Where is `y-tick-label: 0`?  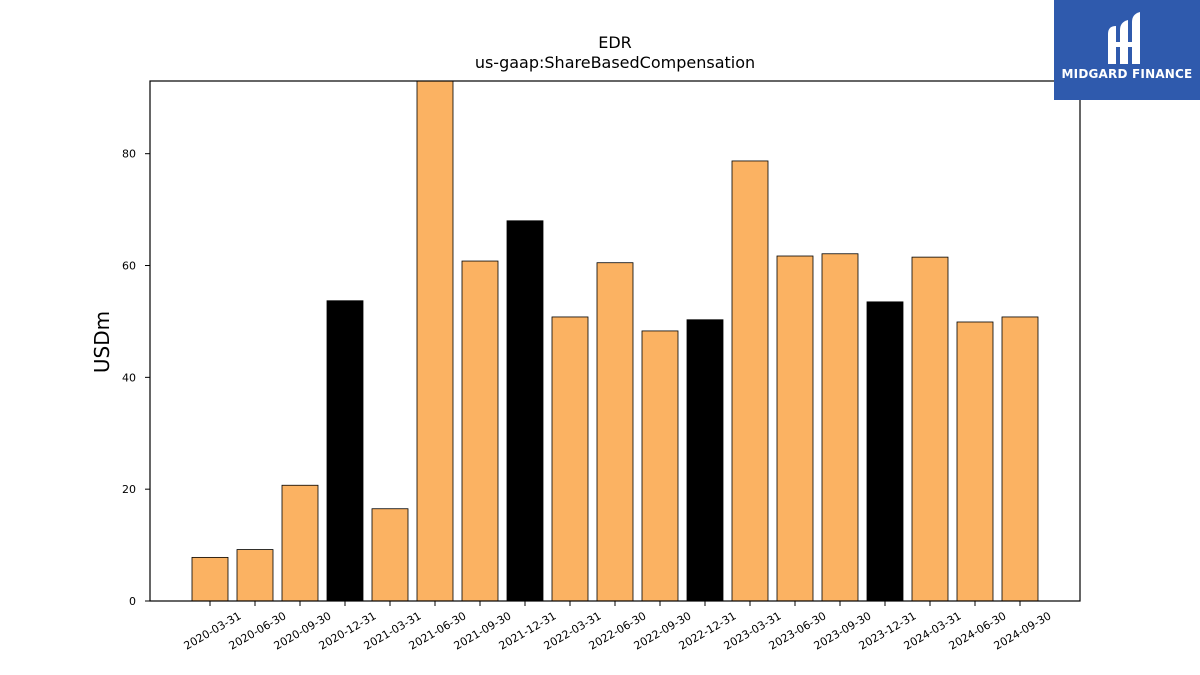
y-tick-label: 0 is located at coordinates (132, 601).